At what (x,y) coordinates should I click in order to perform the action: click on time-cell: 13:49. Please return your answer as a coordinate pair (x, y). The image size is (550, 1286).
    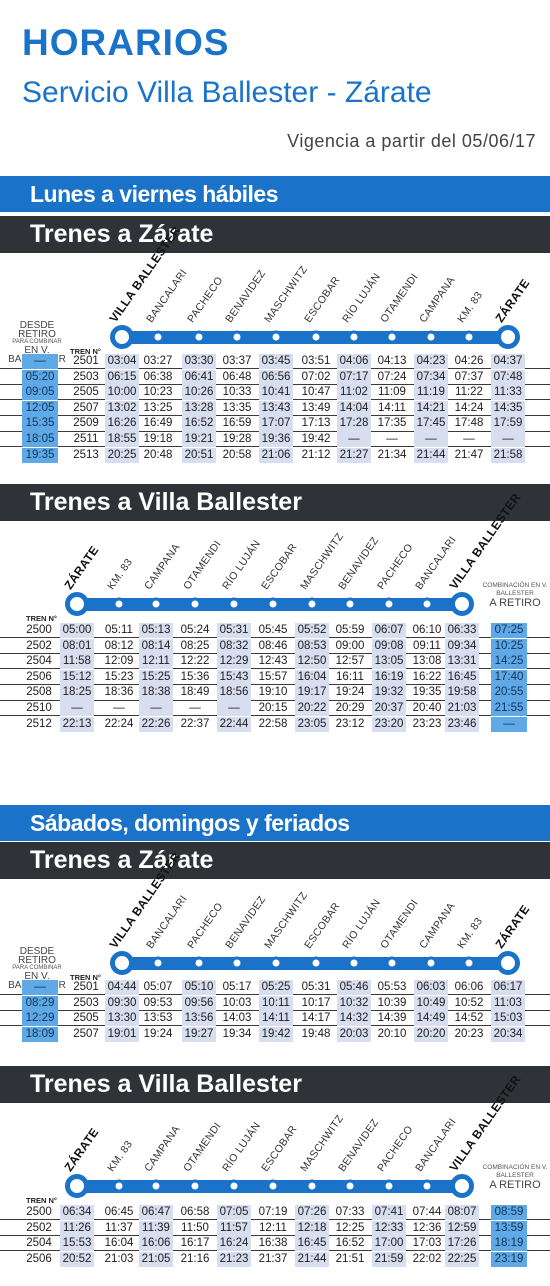
    Looking at the image, I should click on (316, 407).